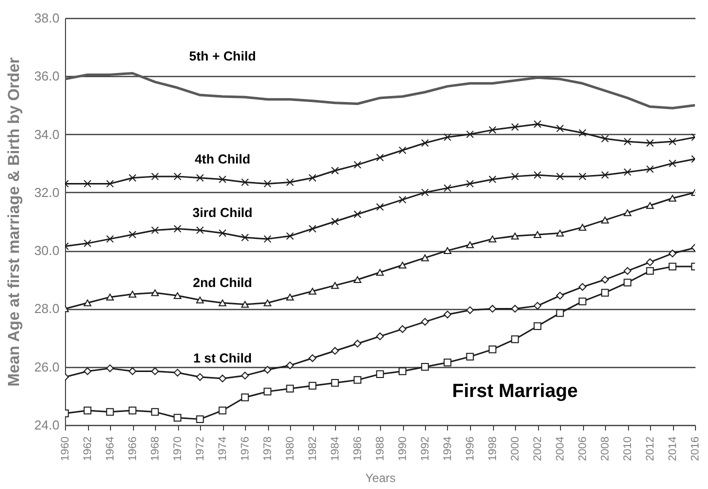 This screenshot has height=489, width=708. What do you see at coordinates (696, 448) in the screenshot?
I see `x-tick-label: 2016` at bounding box center [696, 448].